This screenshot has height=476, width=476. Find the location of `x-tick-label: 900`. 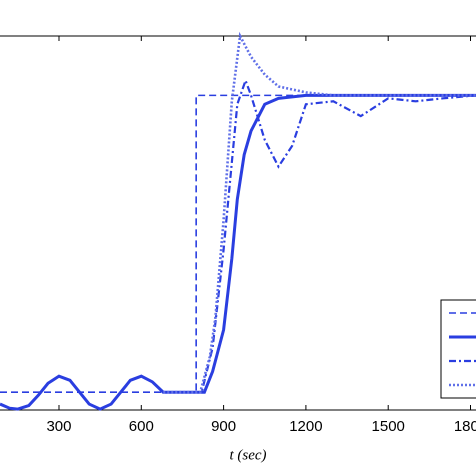

x-tick-label: 900 is located at coordinates (223, 426).